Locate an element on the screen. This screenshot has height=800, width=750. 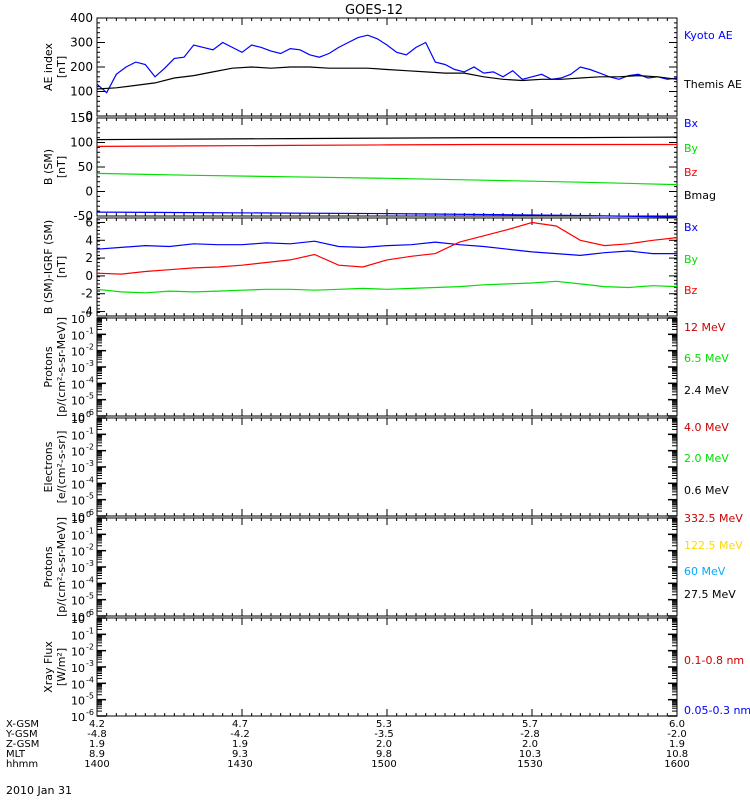
y-axis-label: [W/m²] is located at coordinates (61, 667).